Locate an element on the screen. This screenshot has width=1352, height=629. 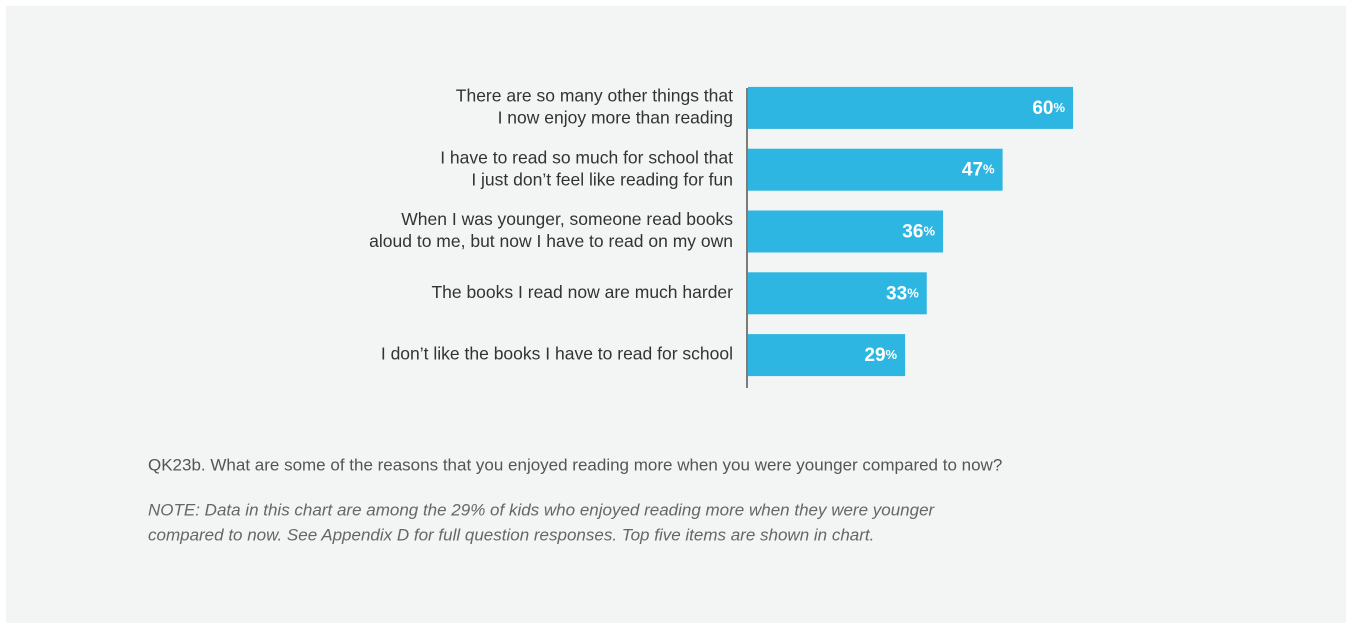
category-label: There are so many other things that is located at coordinates (594, 96).